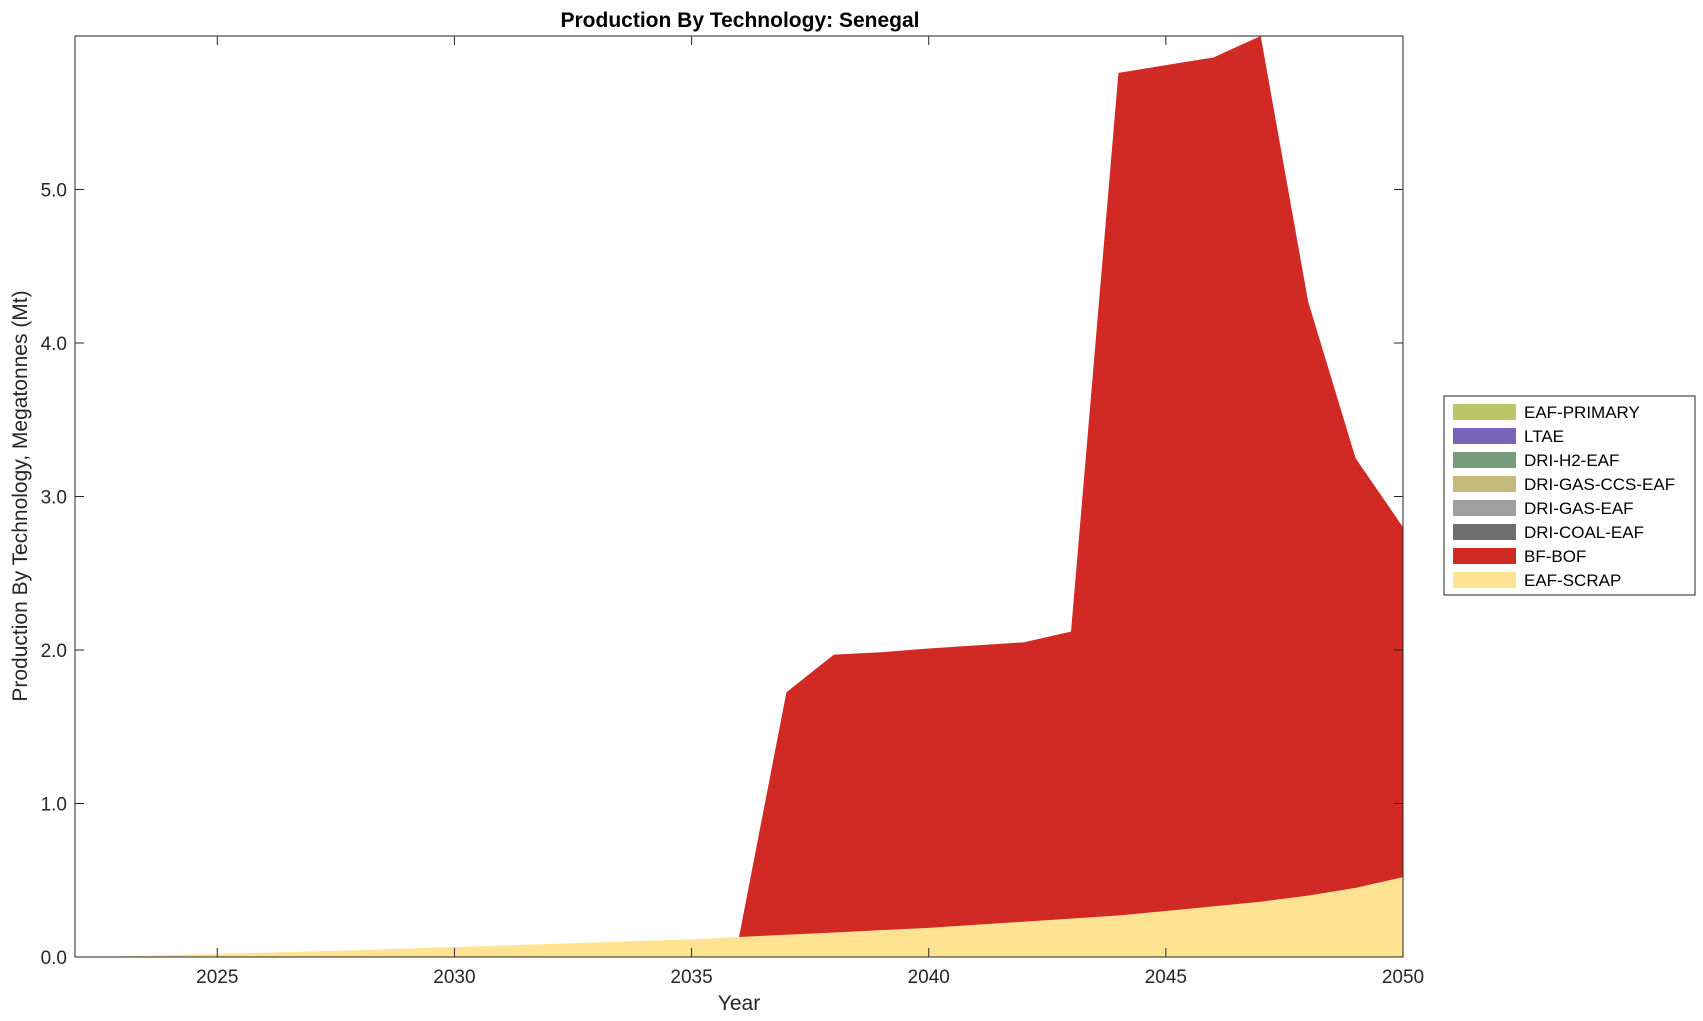 This screenshot has width=1703, height=1021. I want to click on legend-label: DRI-COAL-EAF, so click(1584, 532).